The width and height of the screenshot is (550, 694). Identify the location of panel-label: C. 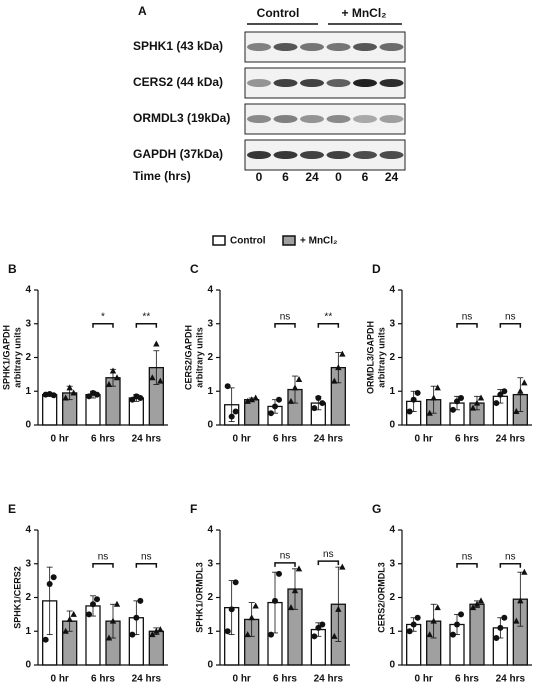
(194, 269).